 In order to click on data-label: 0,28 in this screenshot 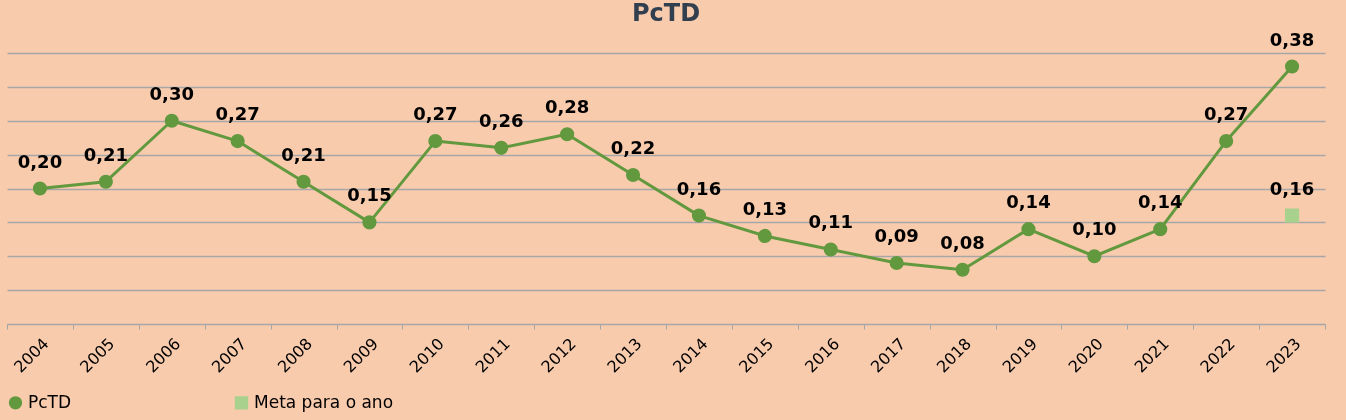, I will do `click(567, 107)`.